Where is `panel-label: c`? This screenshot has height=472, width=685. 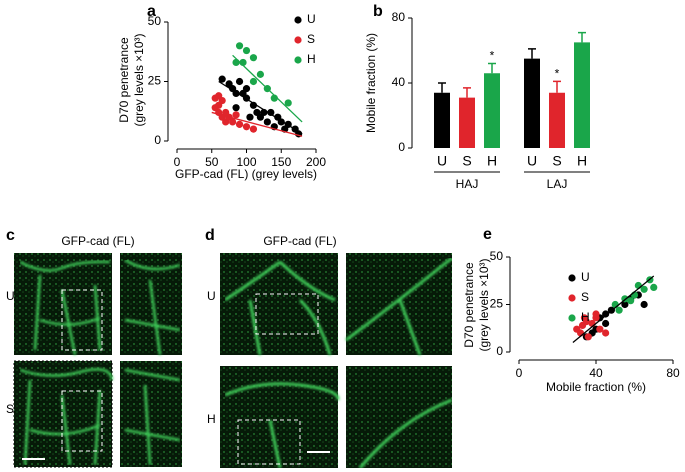 panel-label: c is located at coordinates (10, 235).